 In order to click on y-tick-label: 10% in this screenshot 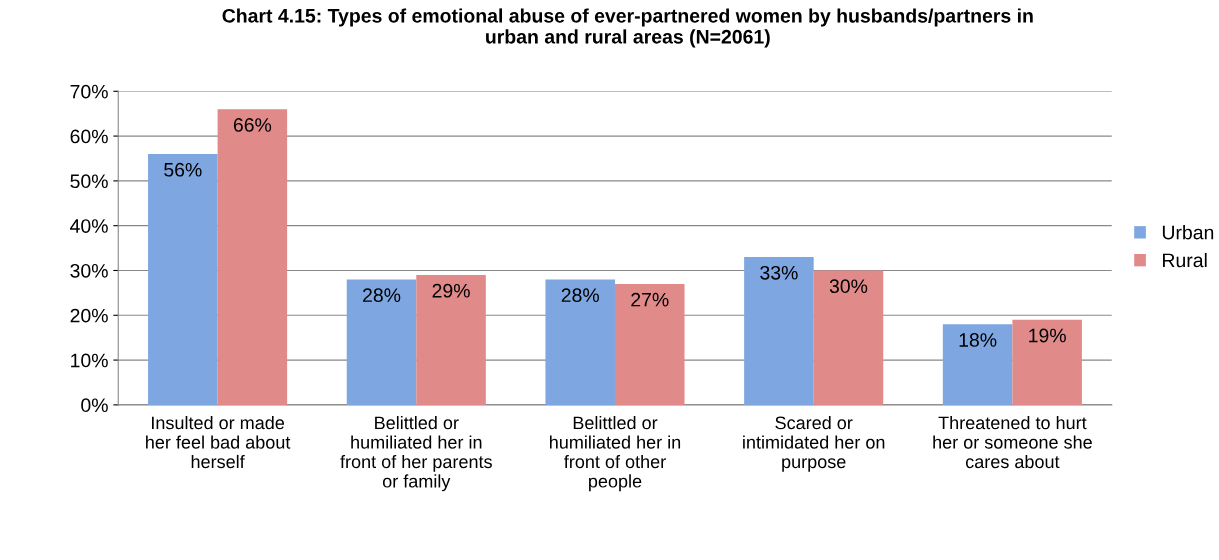, I will do `click(89, 360)`.